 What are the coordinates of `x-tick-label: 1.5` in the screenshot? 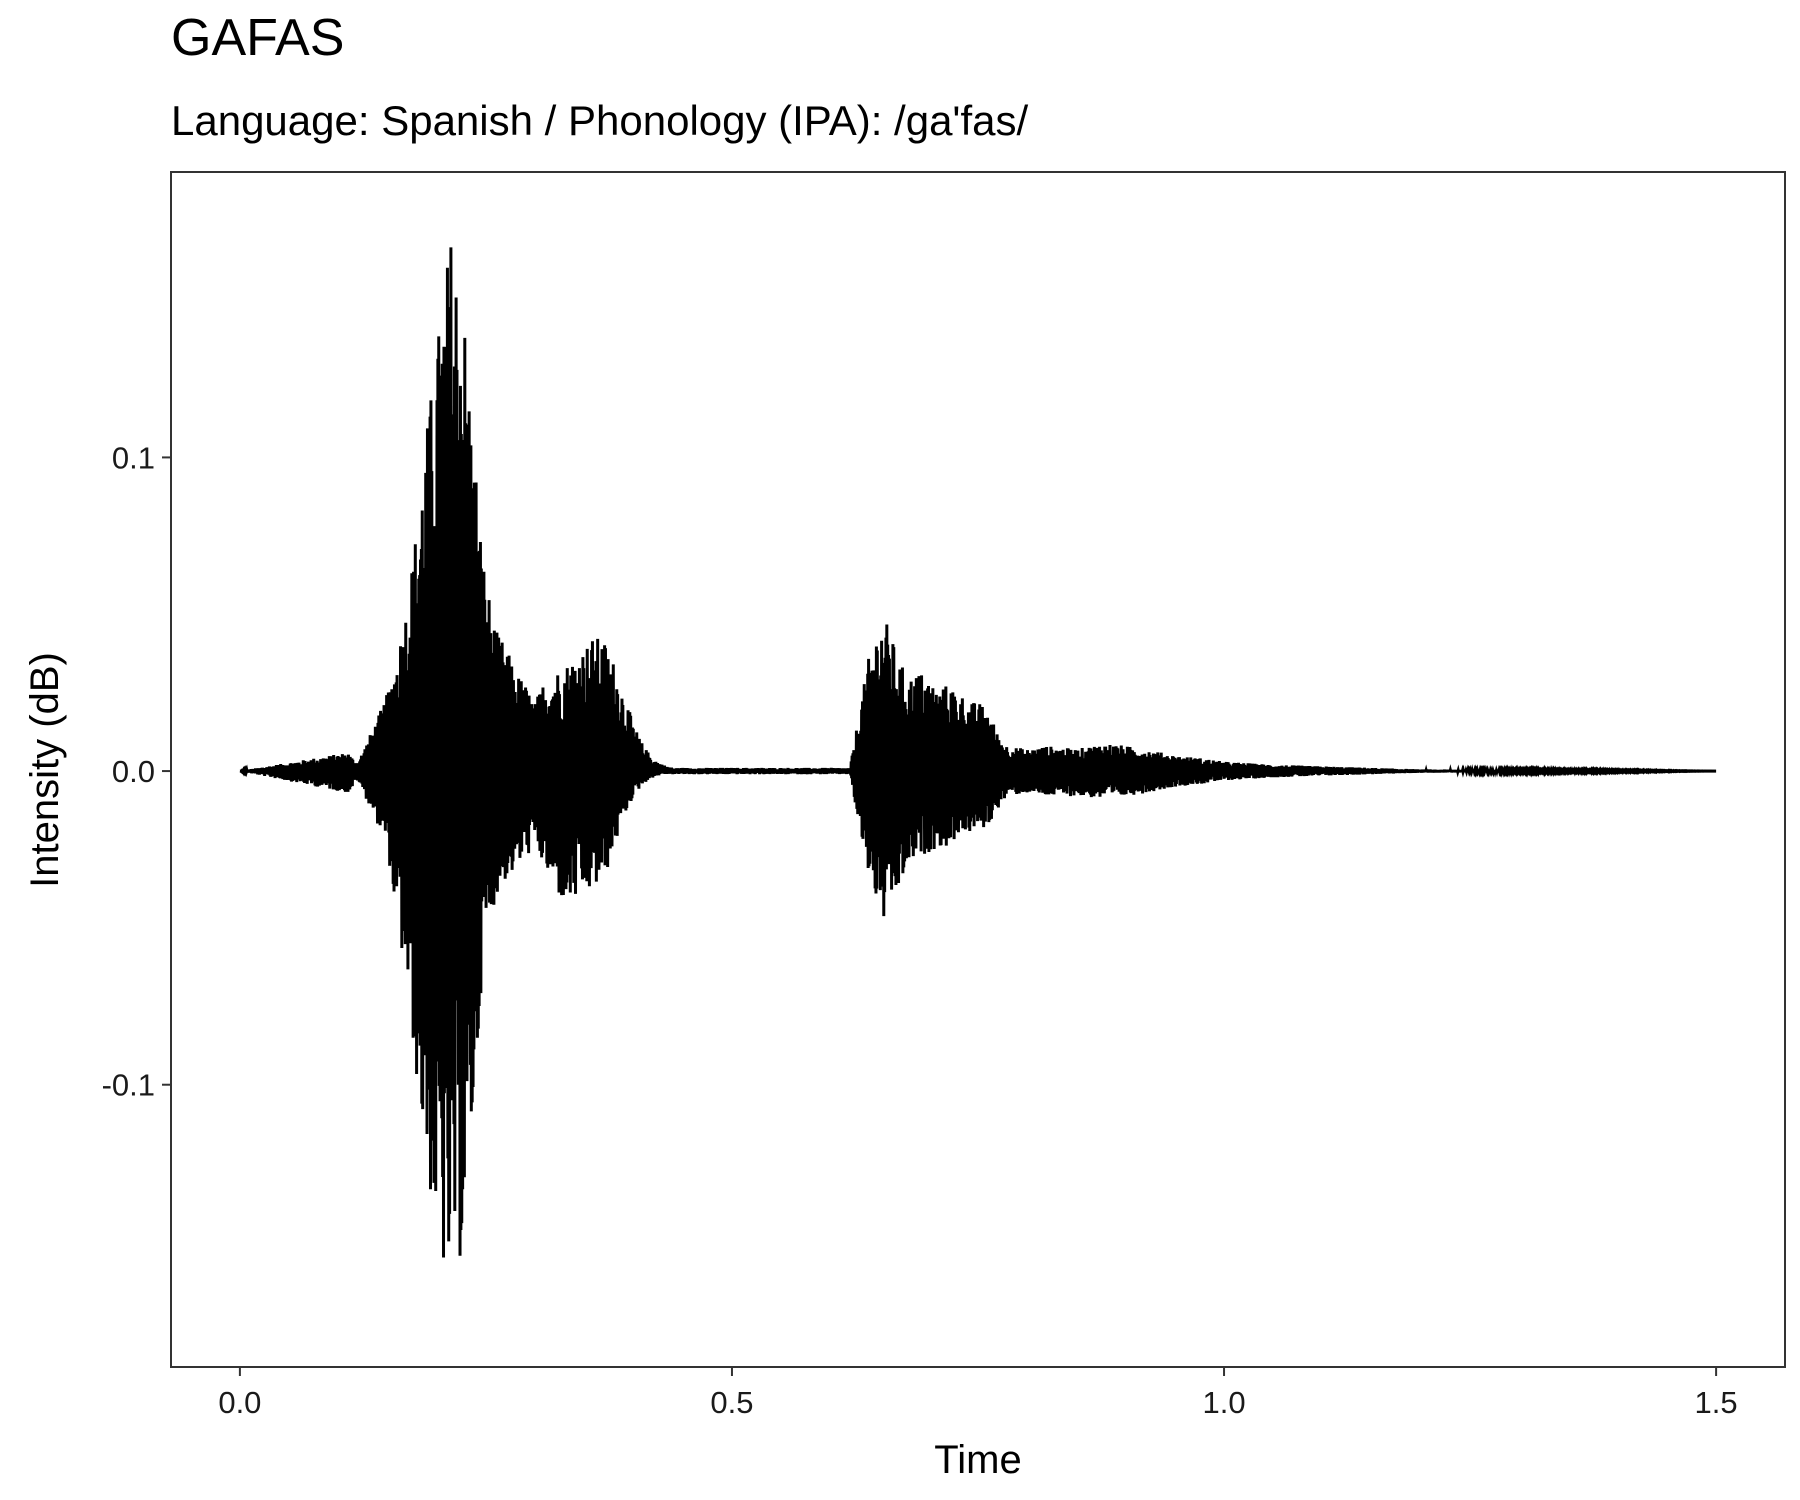 It's located at (1716, 1402).